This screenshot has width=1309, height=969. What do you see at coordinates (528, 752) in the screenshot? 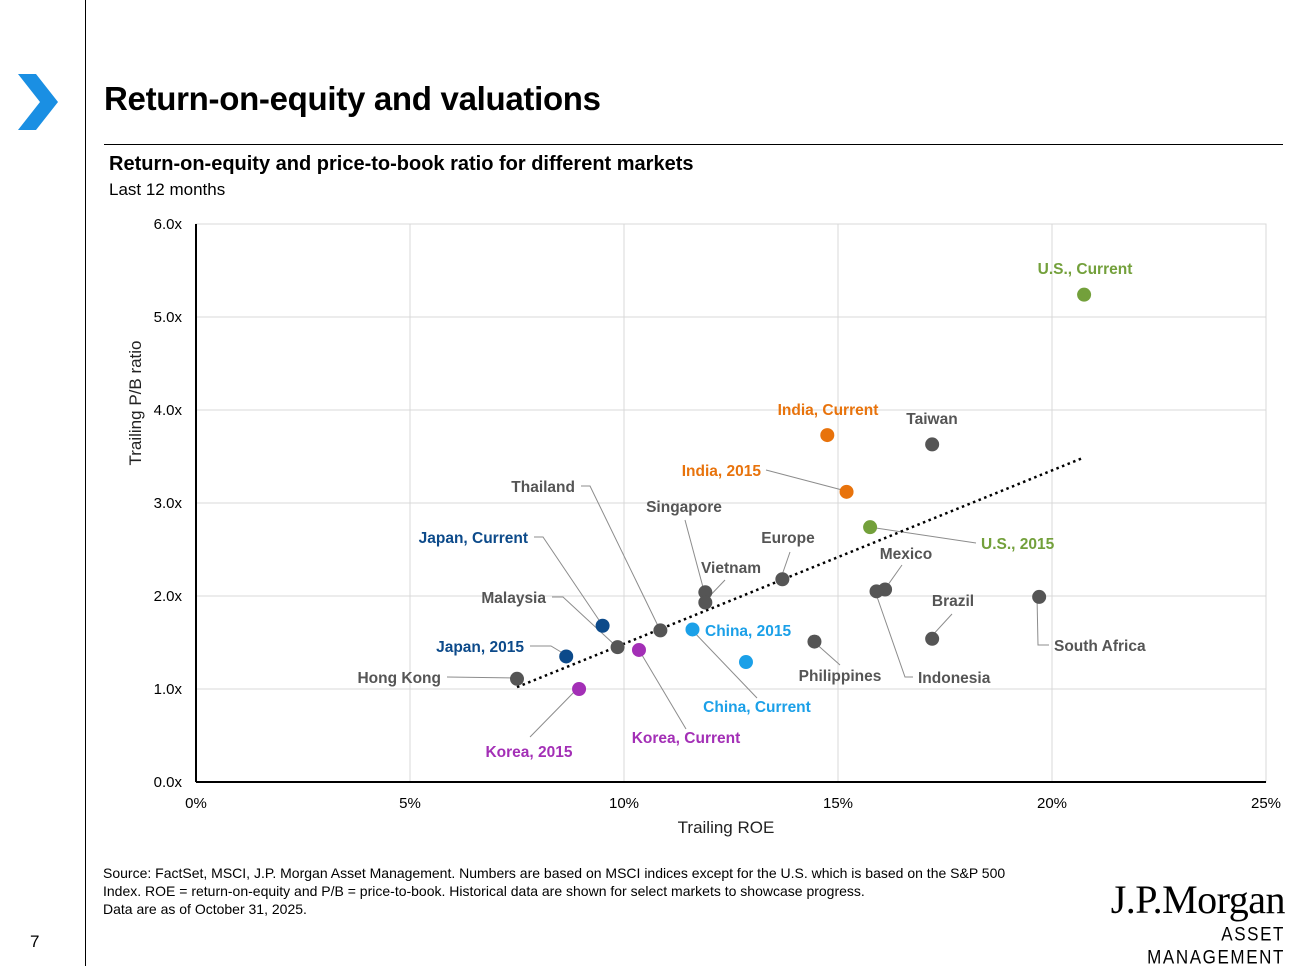
I see `data-label: Korea, 2015` at bounding box center [528, 752].